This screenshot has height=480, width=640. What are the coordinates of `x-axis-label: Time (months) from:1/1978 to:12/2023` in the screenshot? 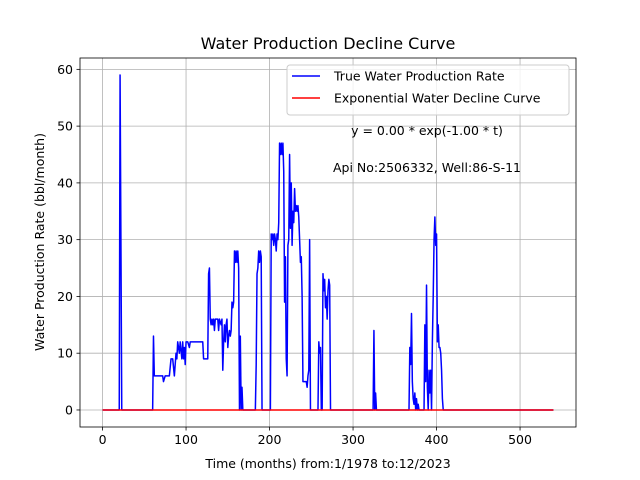 It's located at (327, 463).